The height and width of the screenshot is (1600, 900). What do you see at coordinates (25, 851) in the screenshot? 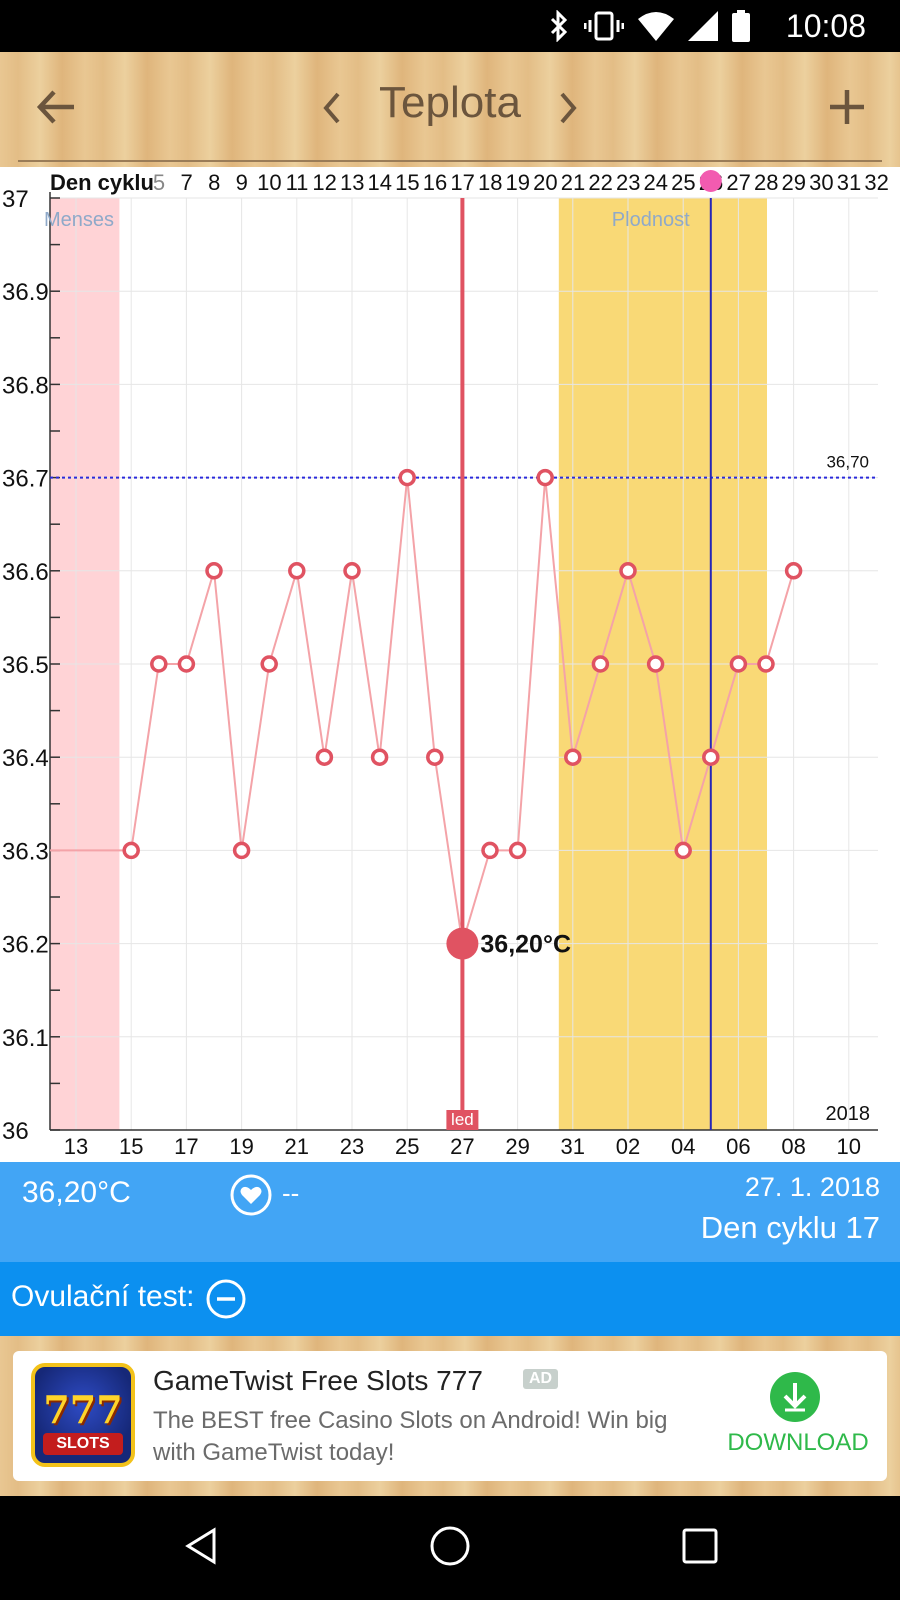
I see `y-tick-label: 36.3` at bounding box center [25, 851].